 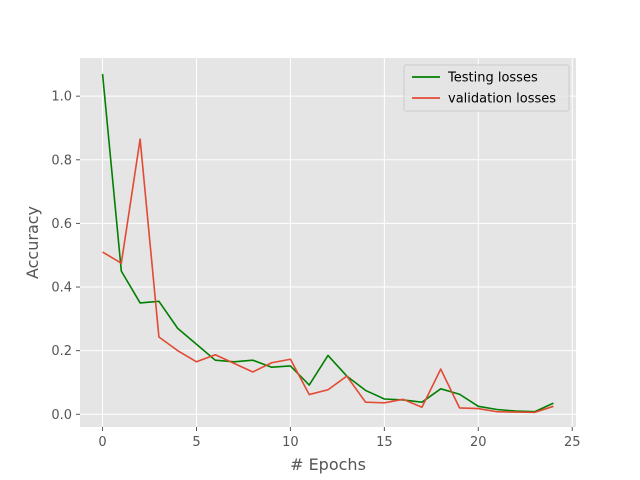 What do you see at coordinates (61, 97) in the screenshot?
I see `y-tick-label: 1.0` at bounding box center [61, 97].